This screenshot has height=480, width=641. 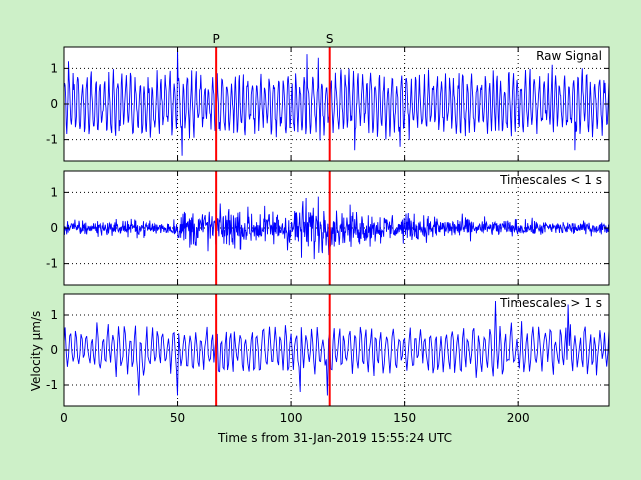 What do you see at coordinates (550, 303) in the screenshot?
I see `panel-legend: Timescales > 1 s` at bounding box center [550, 303].